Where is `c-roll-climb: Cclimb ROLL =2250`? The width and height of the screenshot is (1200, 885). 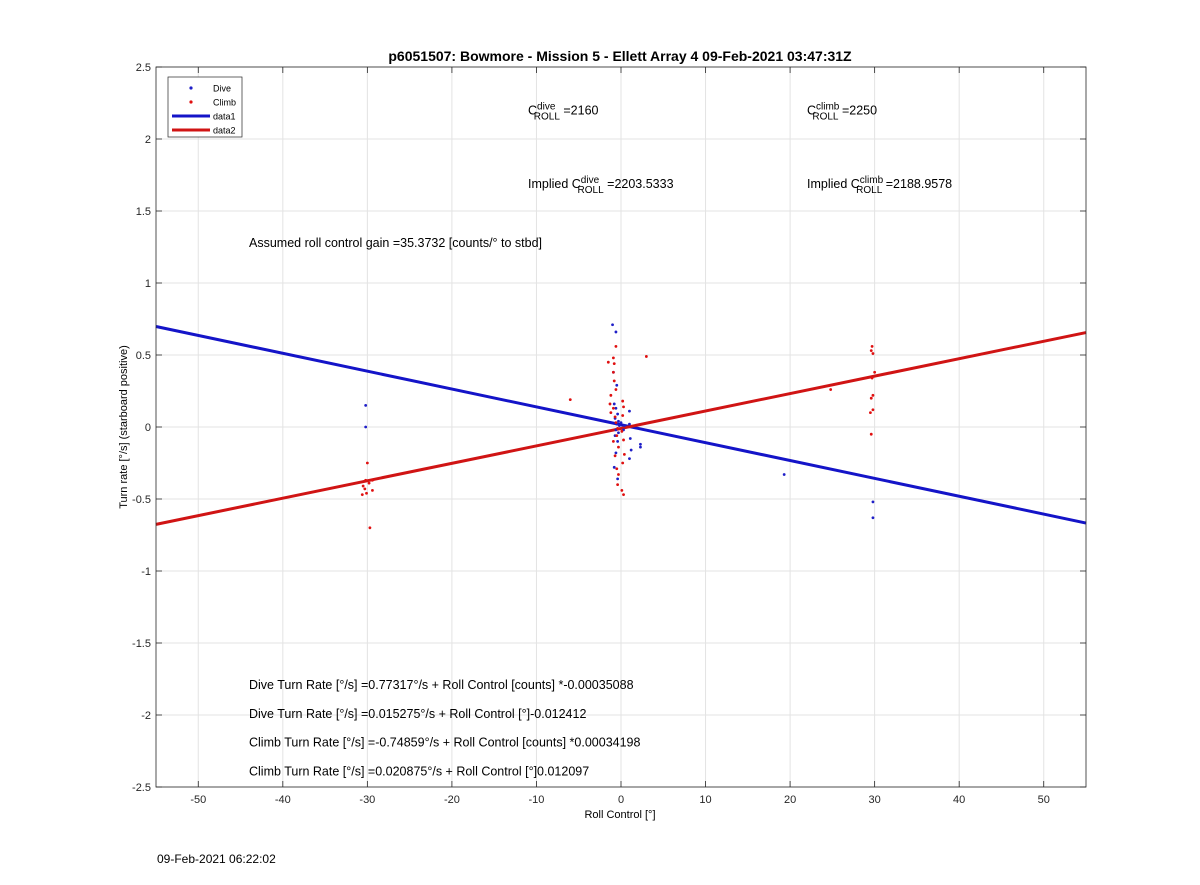
c-roll-climb: Cclimb ROLL =2250 is located at coordinates (842, 112).